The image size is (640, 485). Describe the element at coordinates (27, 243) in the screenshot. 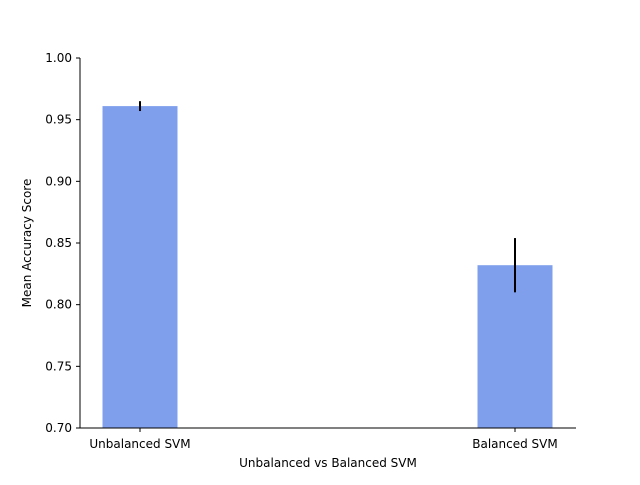

I see `y-axis-label: Mean Accuracy Score` at that location.